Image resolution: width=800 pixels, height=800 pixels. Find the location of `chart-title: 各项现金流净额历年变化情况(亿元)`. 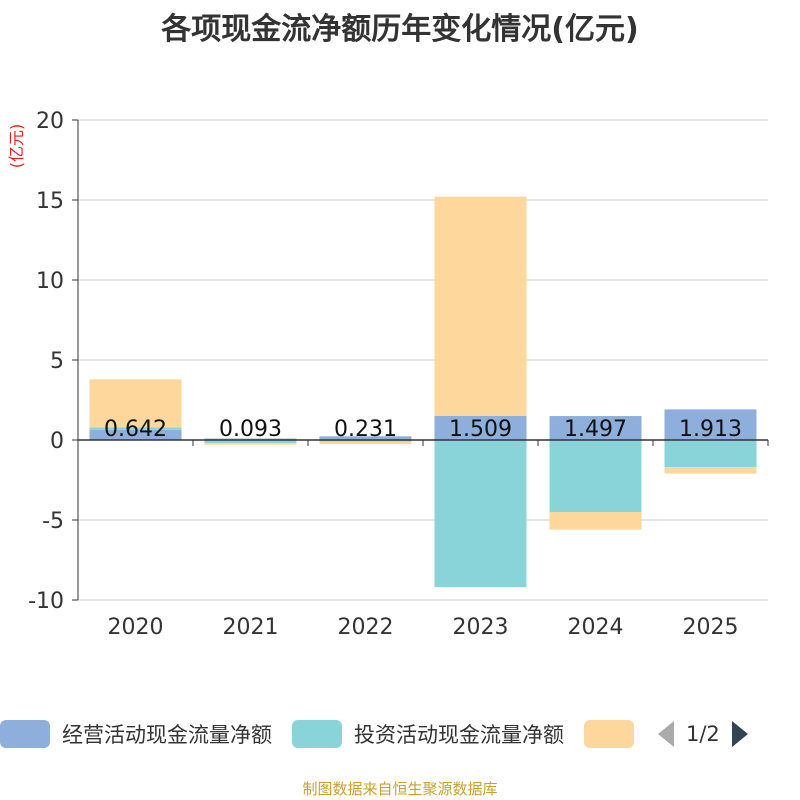

chart-title: 各项现金流净额历年变化情况(亿元) is located at coordinates (400, 29).